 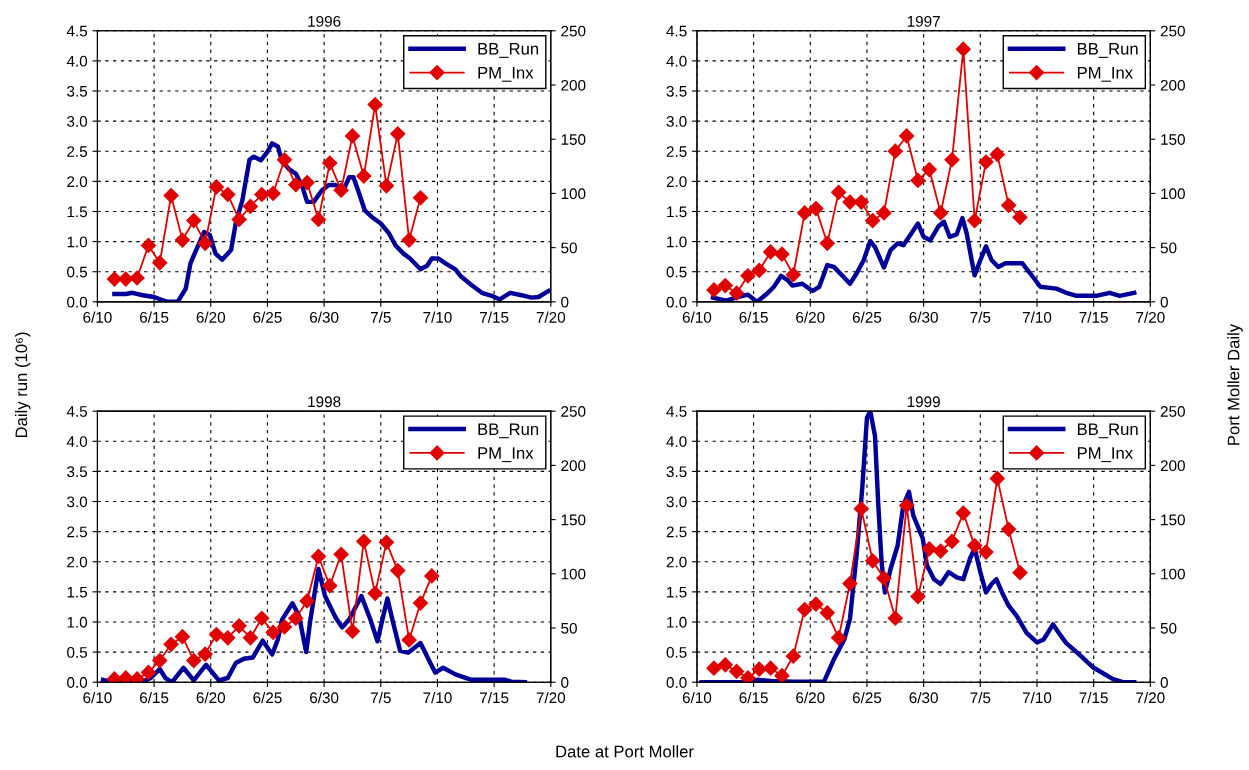 I want to click on y-tick-label: 3.5, so click(x=676, y=472).